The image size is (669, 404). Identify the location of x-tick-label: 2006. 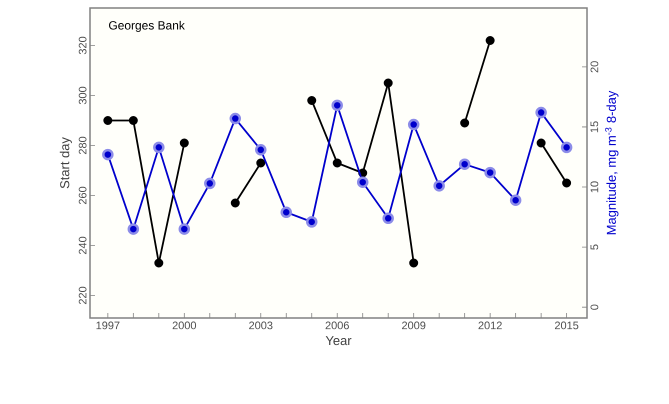
(337, 326).